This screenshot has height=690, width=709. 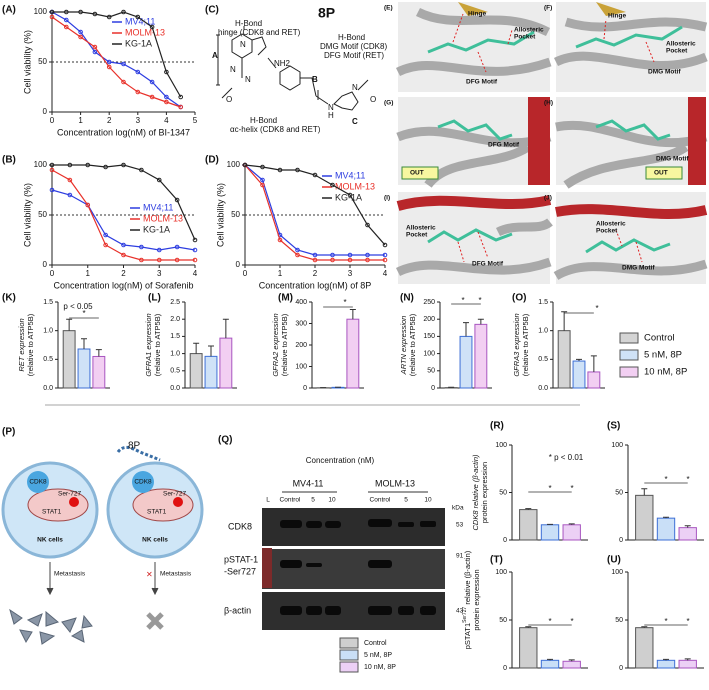 What do you see at coordinates (21, 344) in the screenshot?
I see `y-axis-label: RET expression` at bounding box center [21, 344].